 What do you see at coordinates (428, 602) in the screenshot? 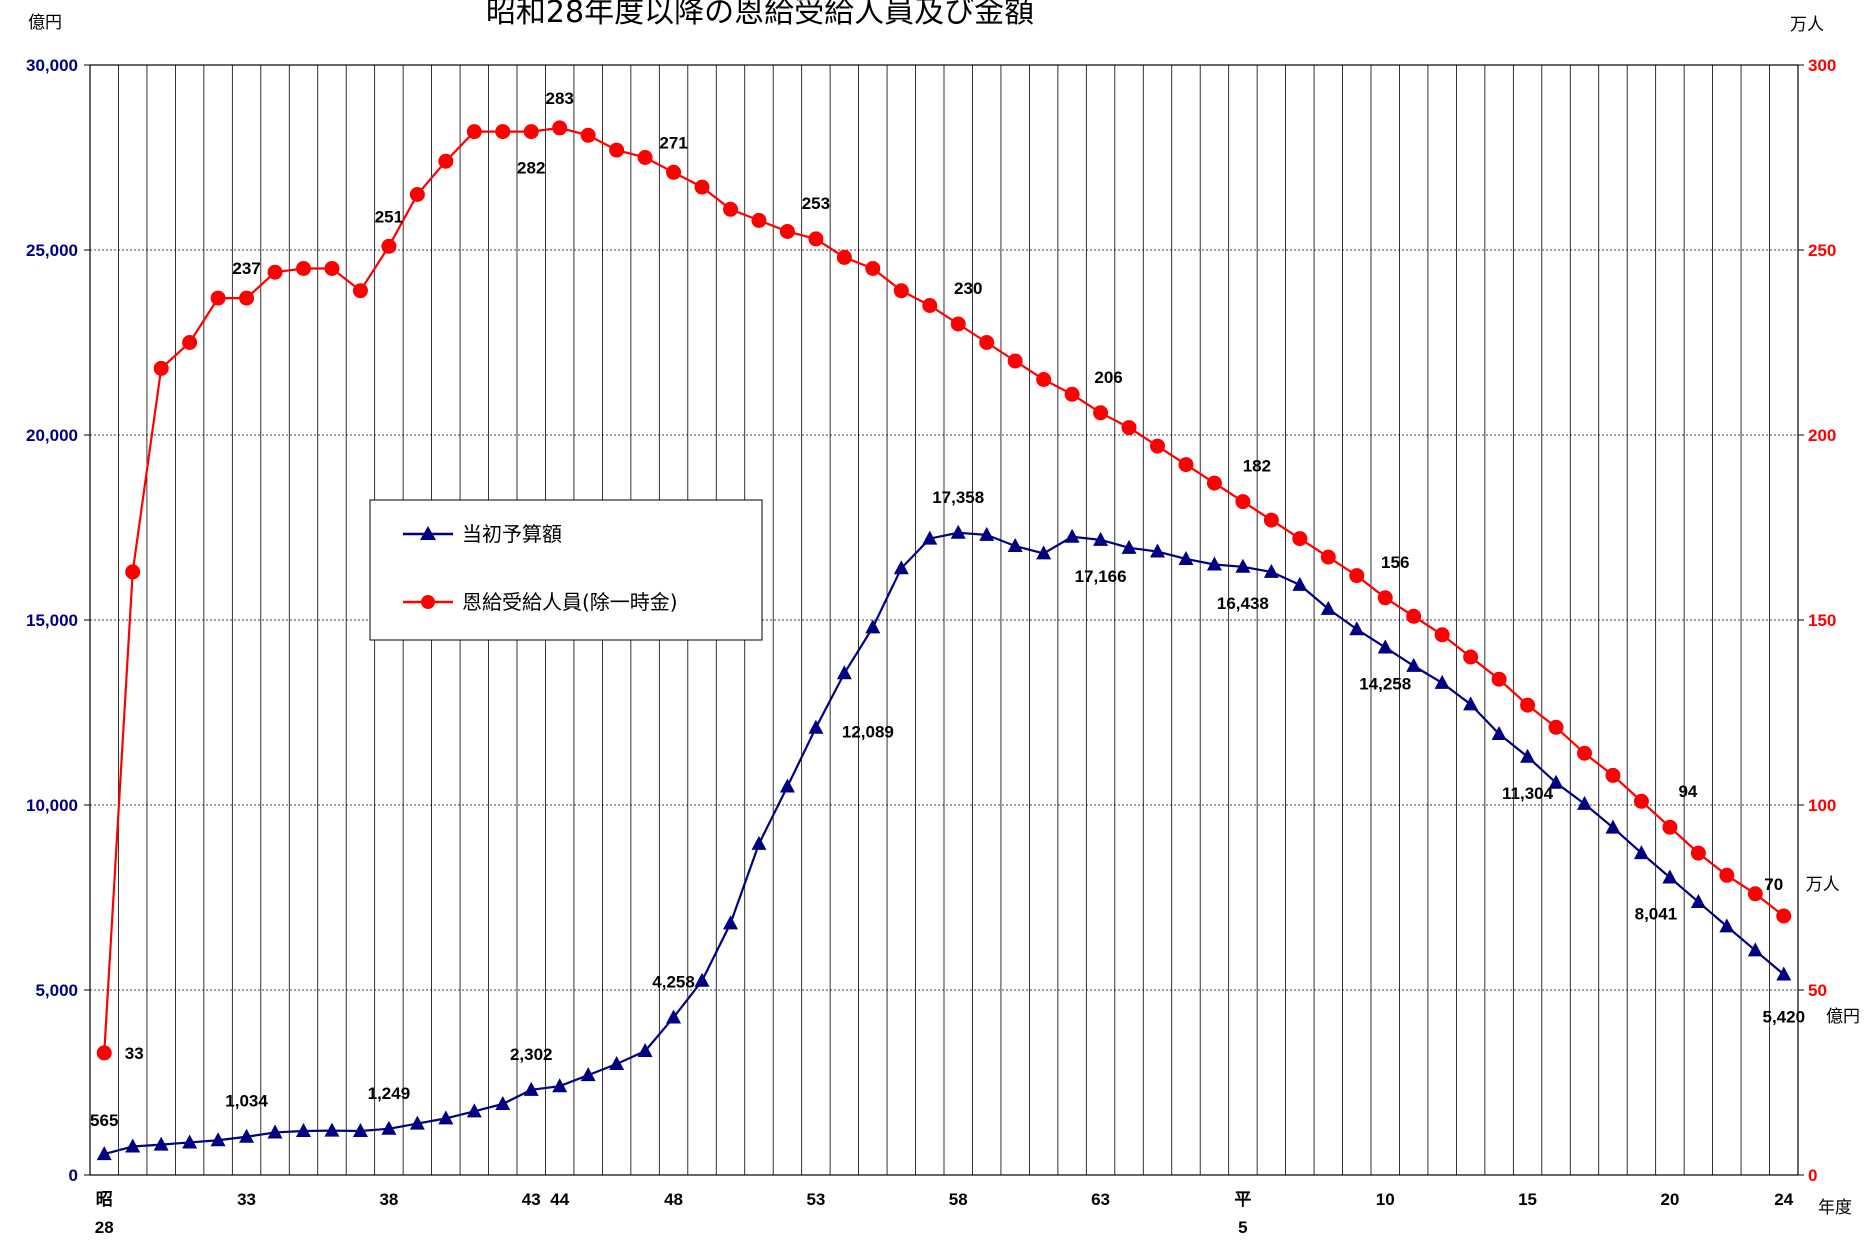
I see `legend-circle-marker` at bounding box center [428, 602].